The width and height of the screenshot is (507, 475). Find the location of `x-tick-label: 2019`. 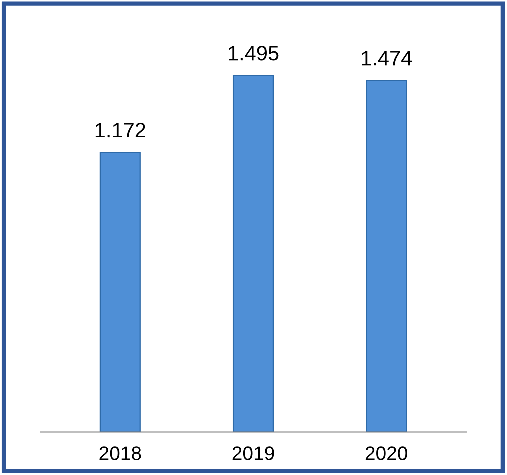

x-tick-label: 2019 is located at coordinates (253, 453).